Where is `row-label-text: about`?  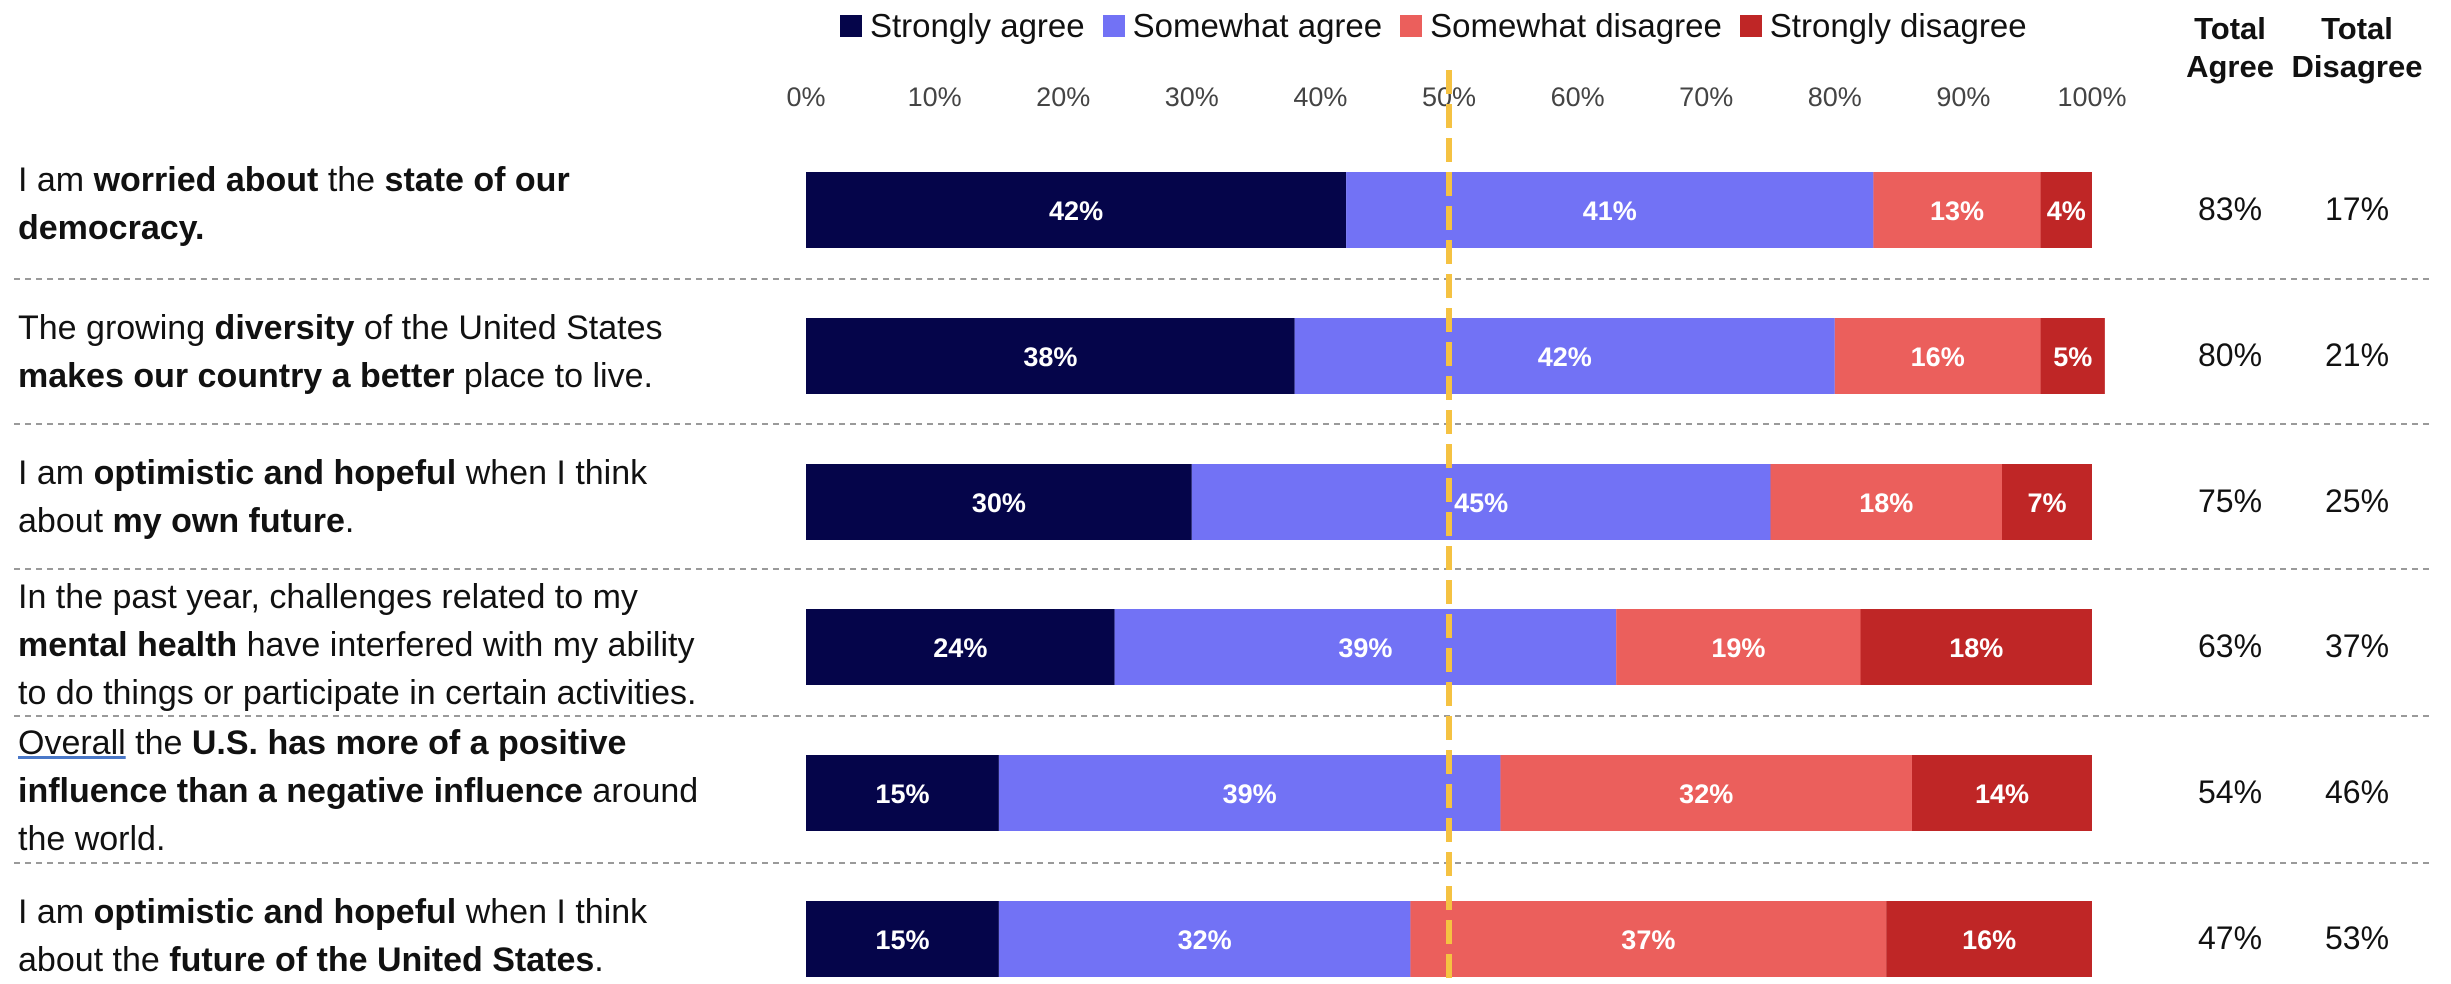
row-label-text: about is located at coordinates (65, 521).